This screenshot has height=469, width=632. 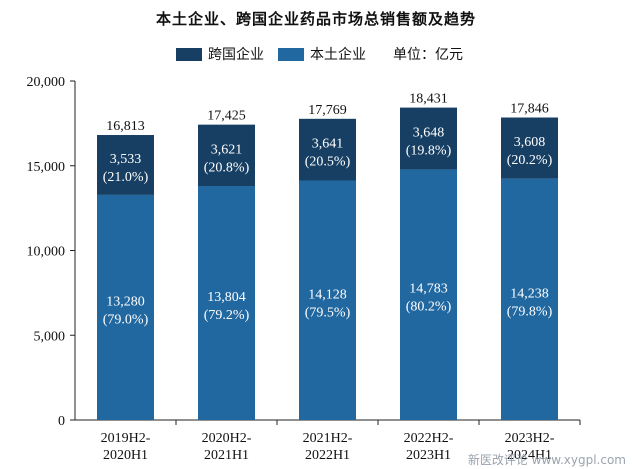 What do you see at coordinates (50, 336) in the screenshot?
I see `y-tick-label: 5,000` at bounding box center [50, 336].